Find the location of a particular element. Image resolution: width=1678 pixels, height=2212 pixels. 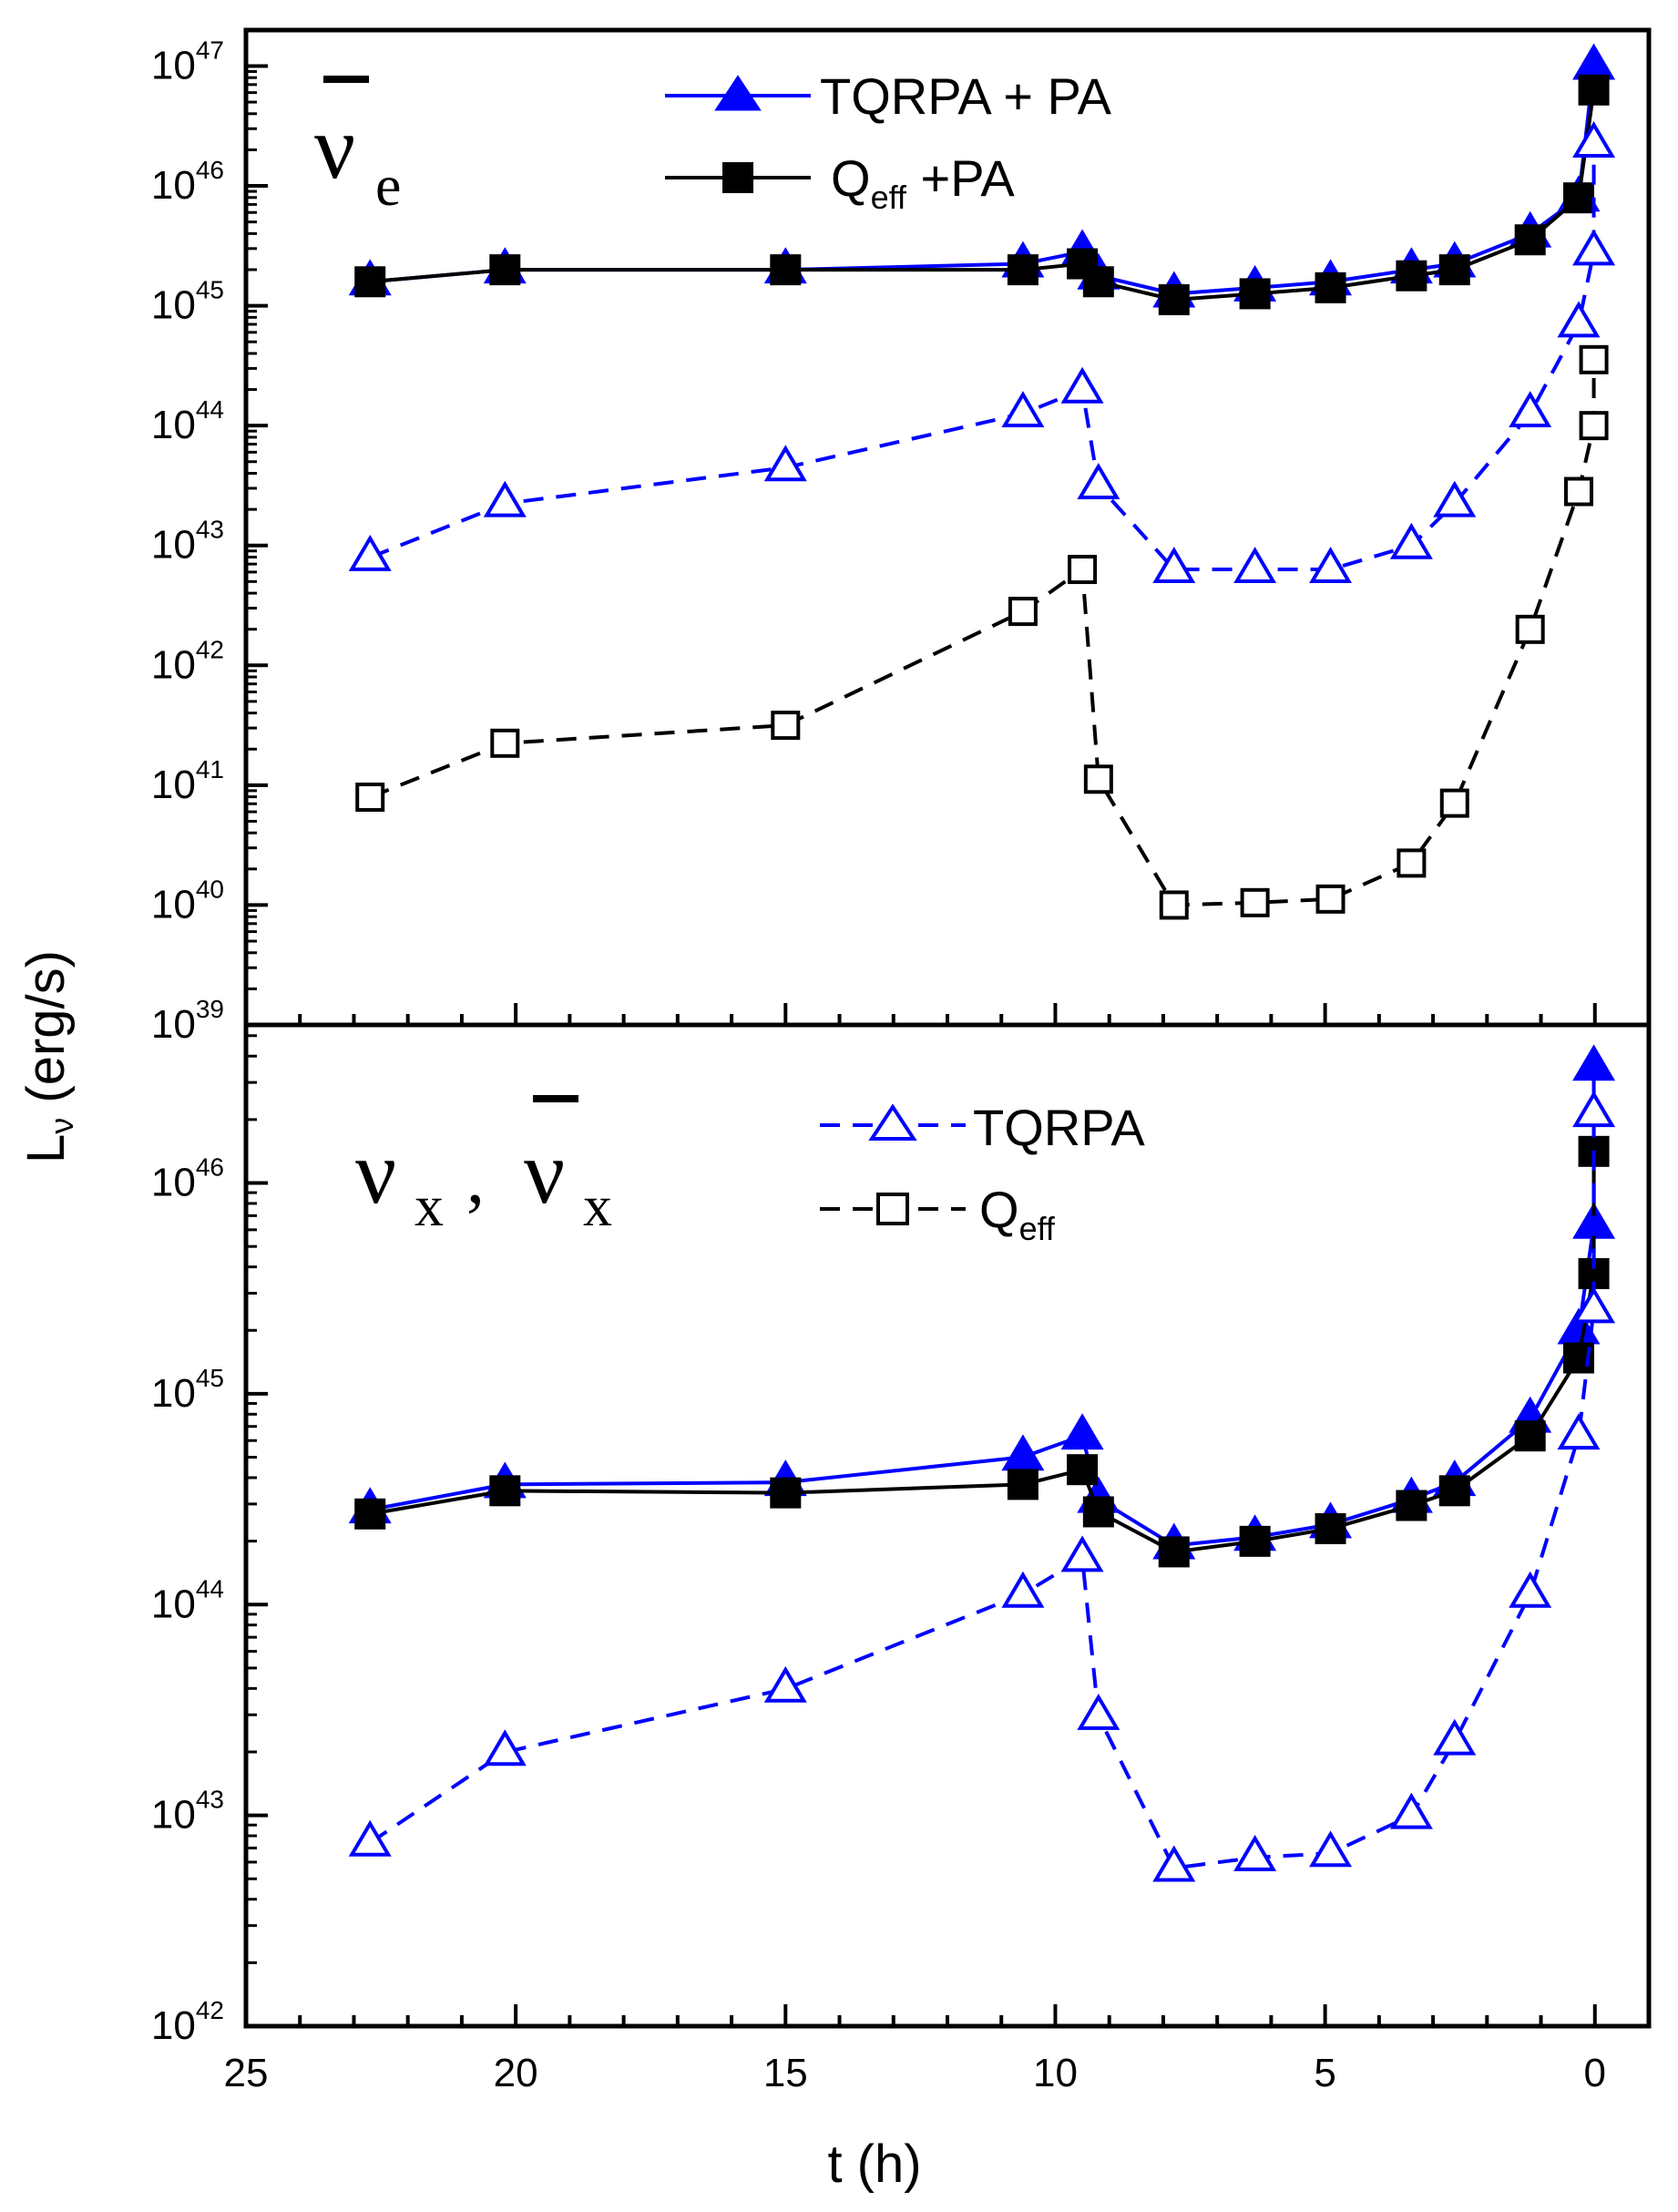

legend-label-qeff-pa-sub: eff is located at coordinates (889, 197).